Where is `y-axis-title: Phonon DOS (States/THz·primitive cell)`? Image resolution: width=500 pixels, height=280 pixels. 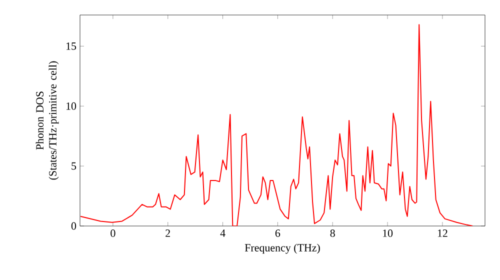 y-axis-title: Phonon DOS (States/THz·primitive cell) is located at coordinates (47, 120).